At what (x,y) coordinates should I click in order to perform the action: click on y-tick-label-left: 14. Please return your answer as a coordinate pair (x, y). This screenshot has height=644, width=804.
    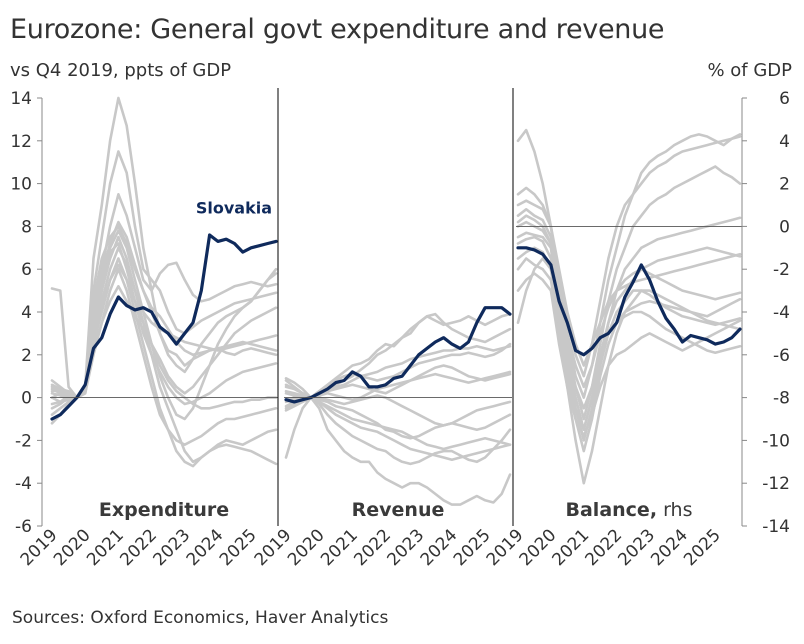
    Looking at the image, I should click on (21, 99).